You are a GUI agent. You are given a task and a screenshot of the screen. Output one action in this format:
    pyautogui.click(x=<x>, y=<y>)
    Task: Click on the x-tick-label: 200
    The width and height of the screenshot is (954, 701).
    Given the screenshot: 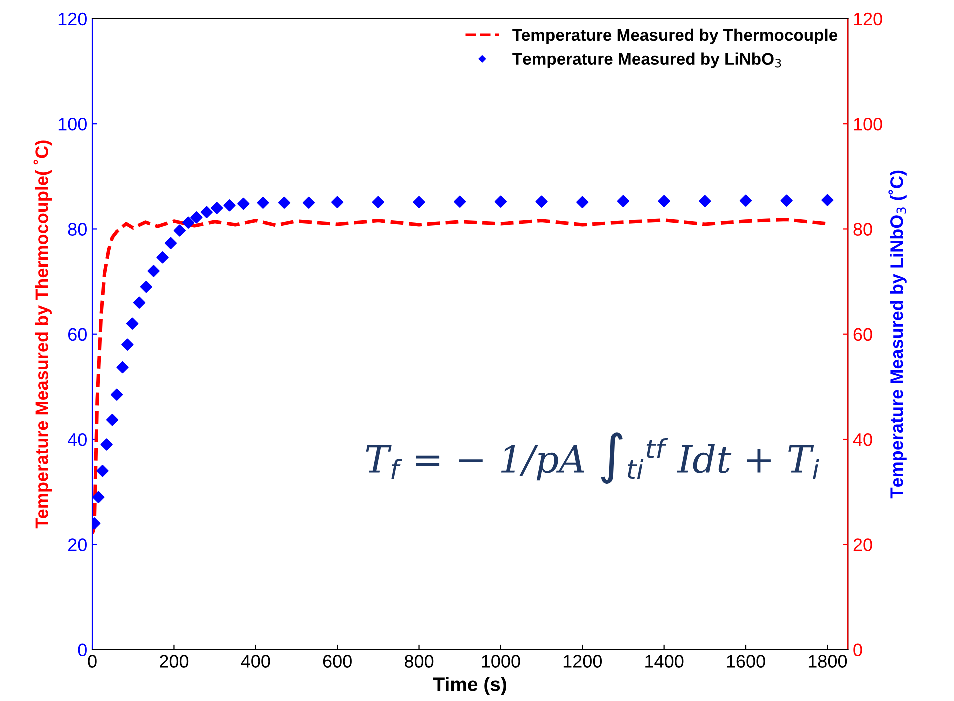 What is the action you would take?
    pyautogui.click(x=174, y=661)
    